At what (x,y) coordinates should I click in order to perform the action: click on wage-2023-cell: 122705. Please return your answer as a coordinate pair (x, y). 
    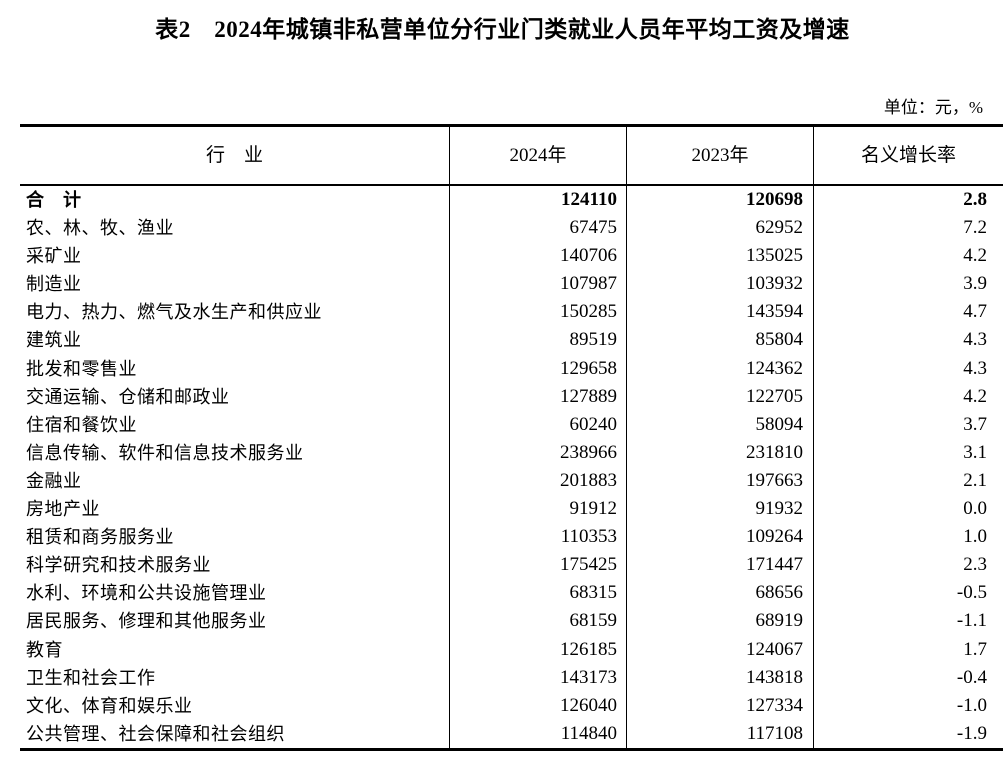
    Looking at the image, I should click on (719, 396).